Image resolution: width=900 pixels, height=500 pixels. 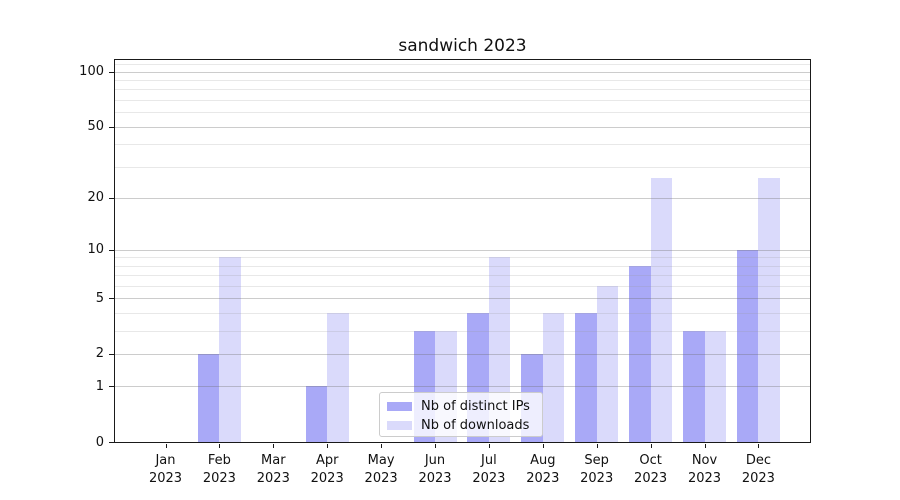 What do you see at coordinates (475, 406) in the screenshot?
I see `legend-label-distinct-ips: Nb of distinct IPs` at bounding box center [475, 406].